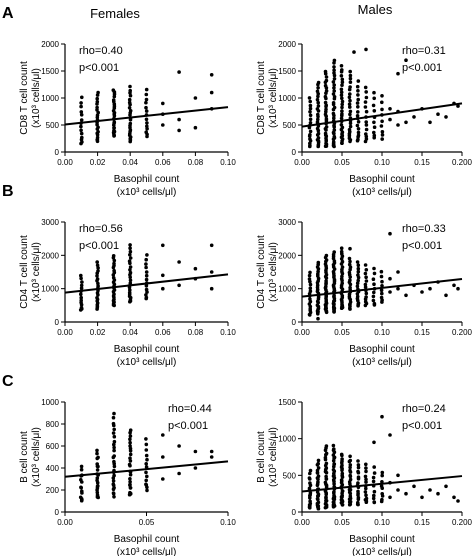 This screenshot has height=556, width=474. What do you see at coordinates (53, 490) in the screenshot?
I see `y-tick-label: 200` at bounding box center [53, 490].